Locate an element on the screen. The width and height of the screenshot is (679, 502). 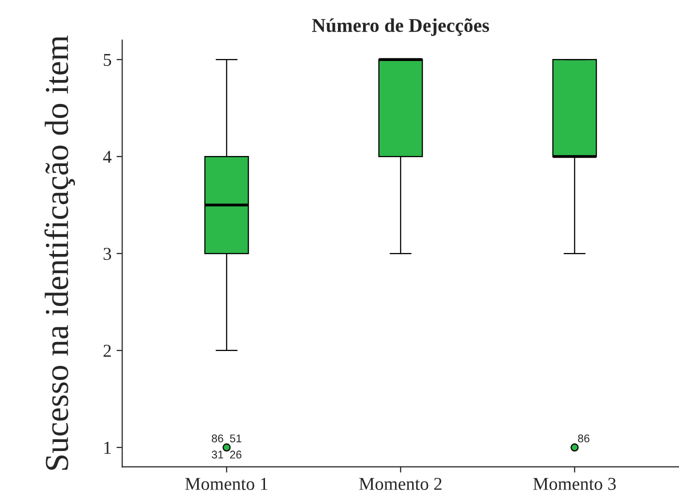
annotation: 26 is located at coordinates (236, 454).